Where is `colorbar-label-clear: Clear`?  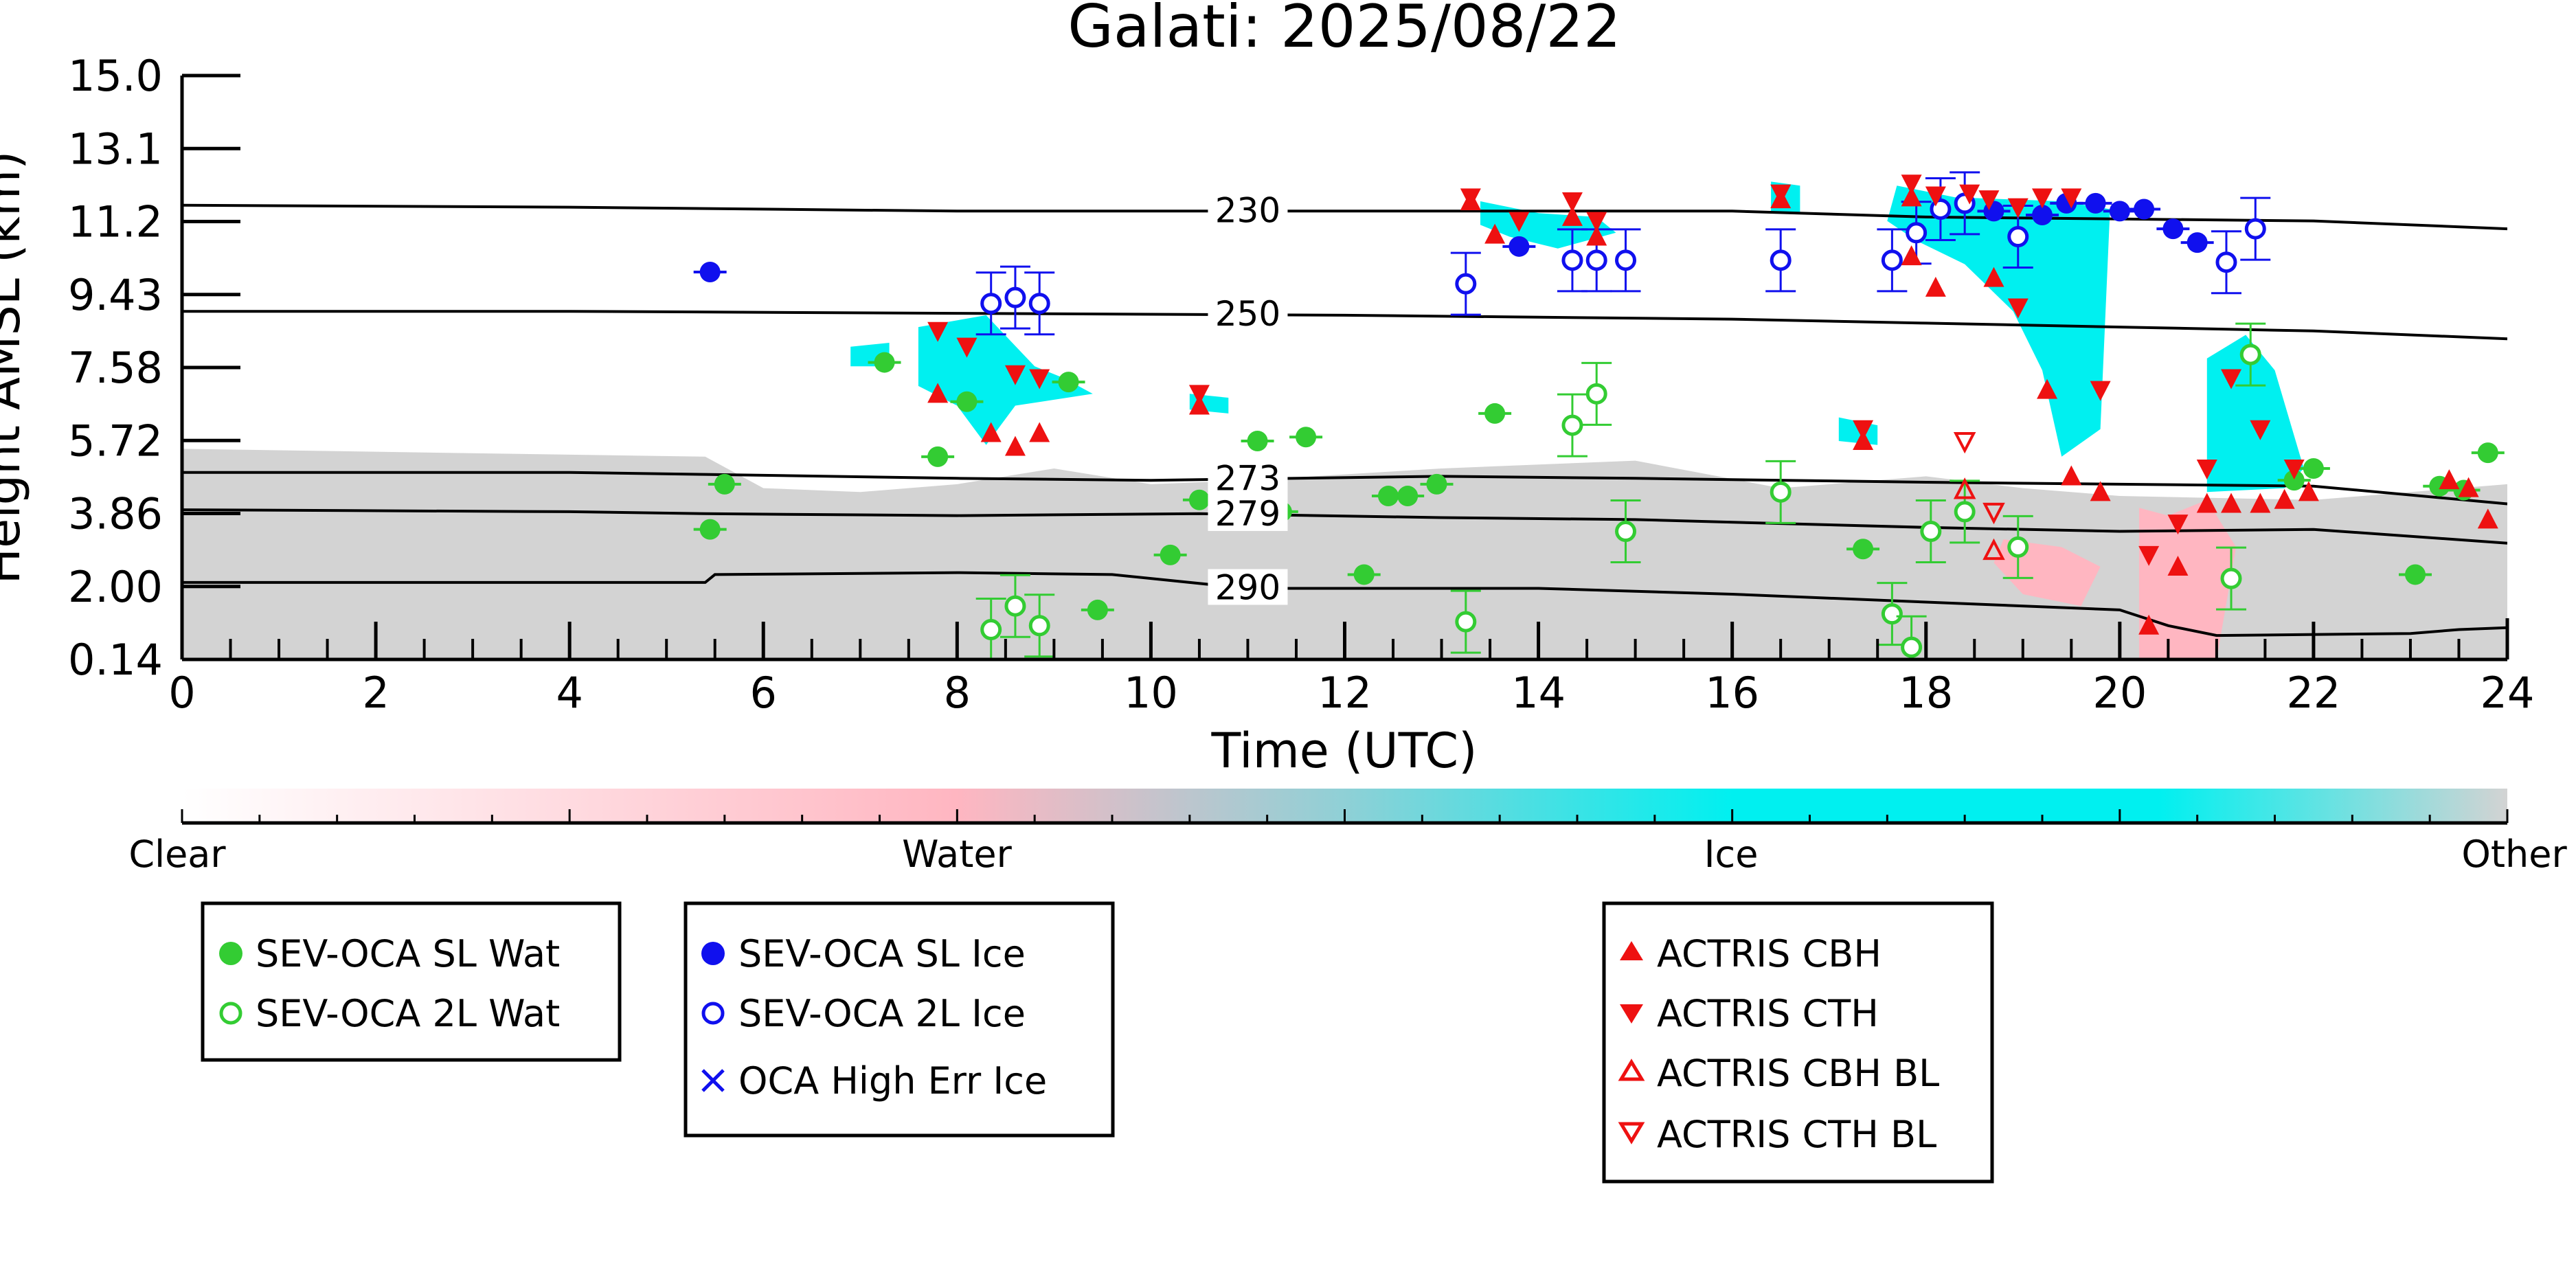 colorbar-label-clear: Clear is located at coordinates (177, 854).